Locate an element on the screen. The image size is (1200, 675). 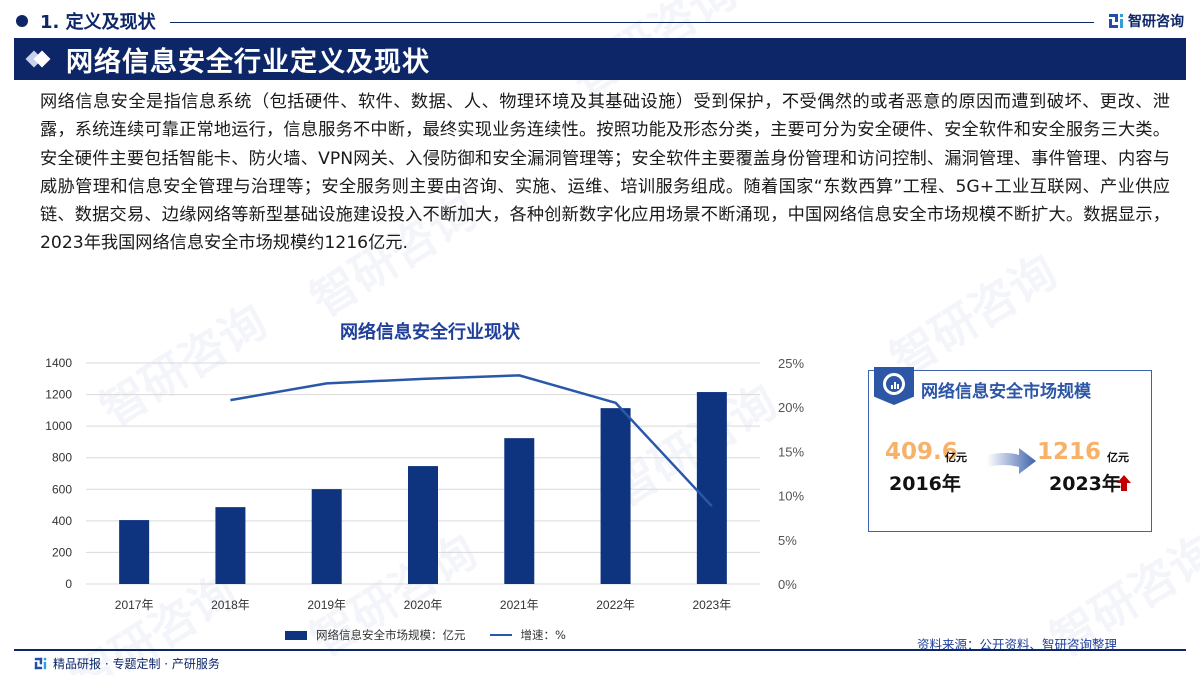
svg-text: 0 is located at coordinates (68, 584).